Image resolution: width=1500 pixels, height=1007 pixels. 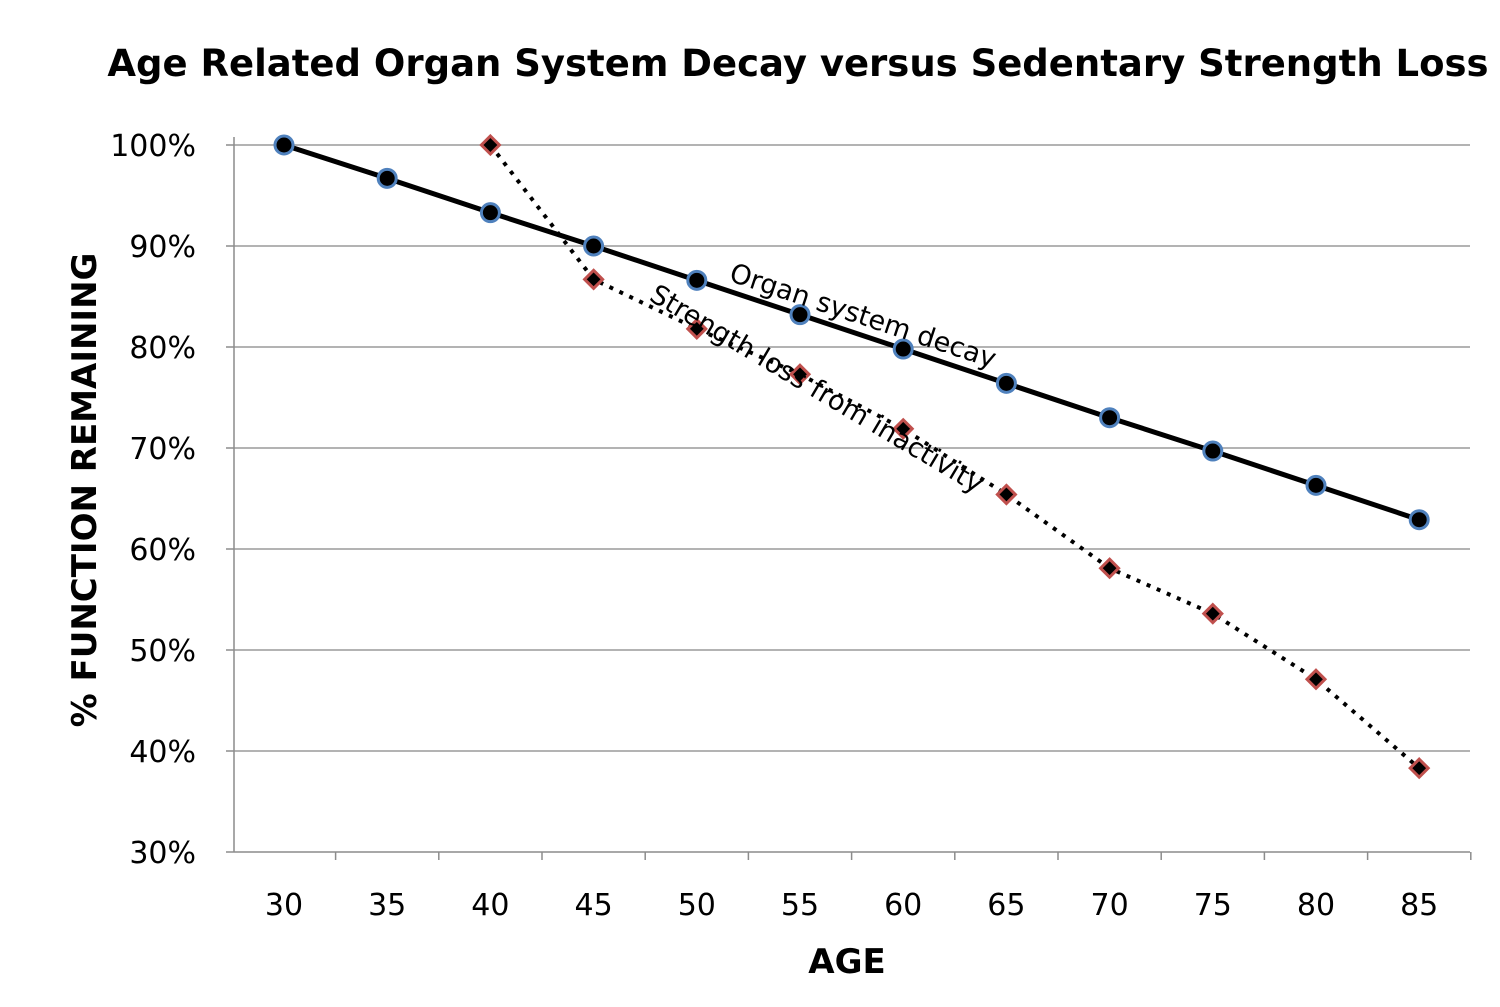 I want to click on y-tick-labels: 30% 40% 50% 60% 70% 80% 90% 100%, so click(x=153, y=500).